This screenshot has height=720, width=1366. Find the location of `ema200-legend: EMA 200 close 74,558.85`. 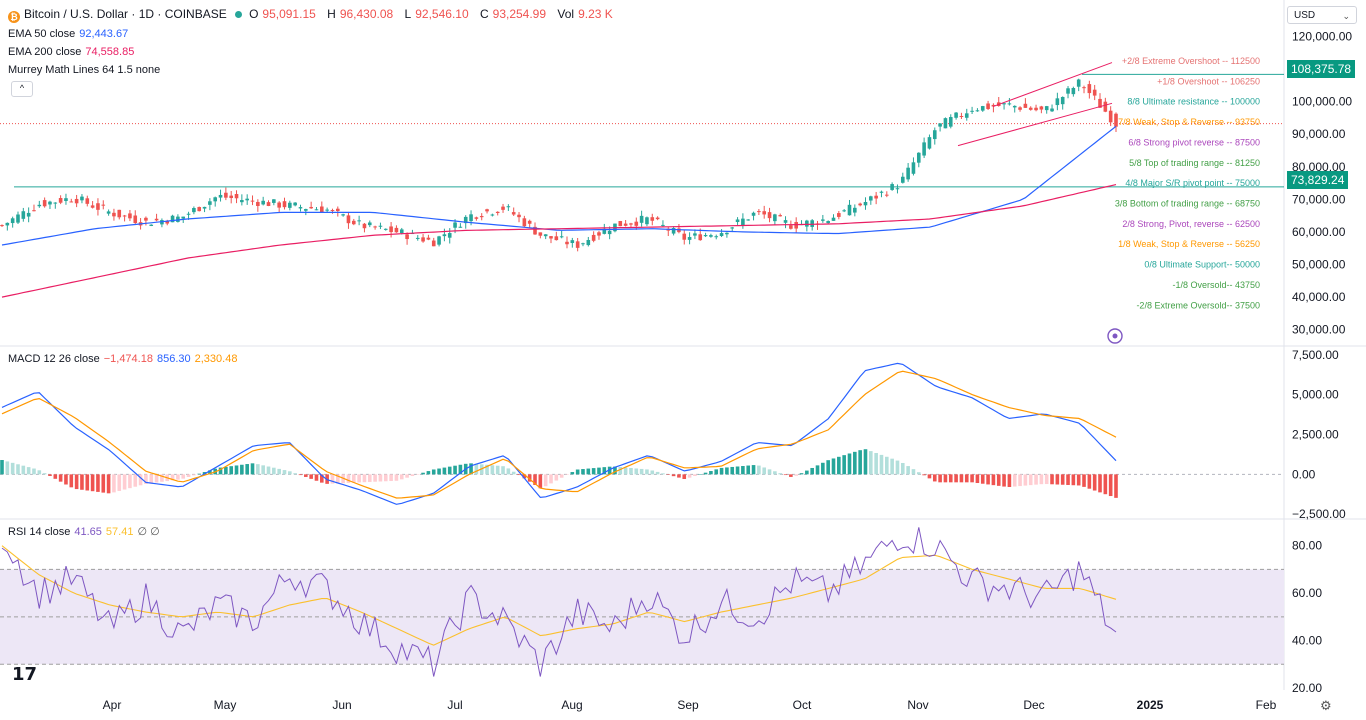

ema200-legend: EMA 200 close 74,558.85 is located at coordinates (73, 52).